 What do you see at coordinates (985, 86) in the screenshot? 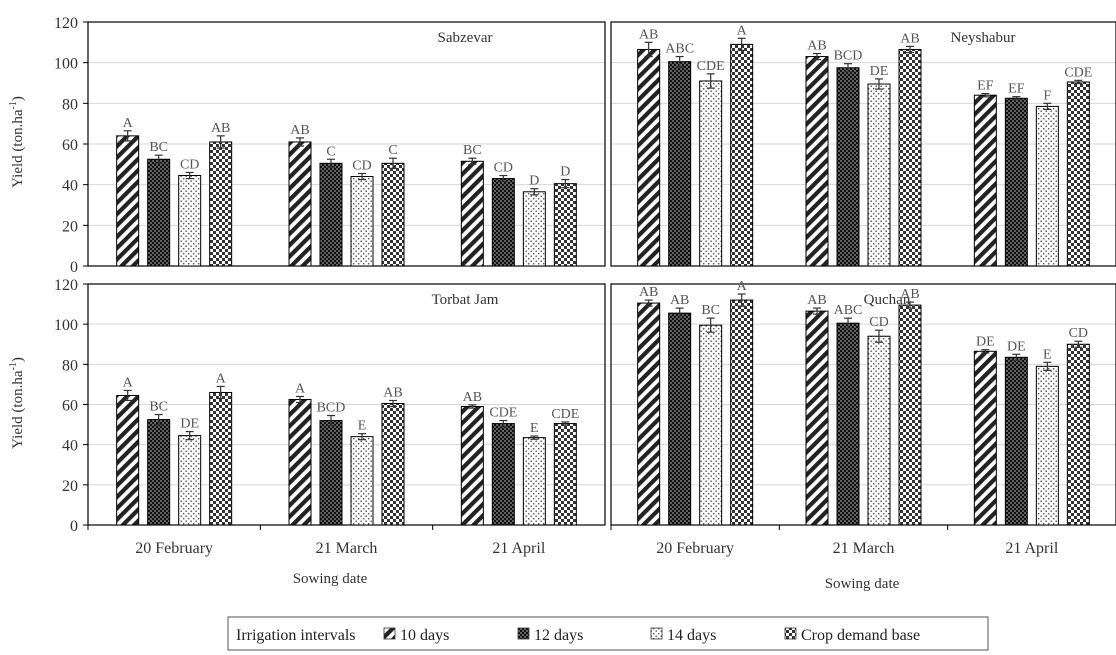
I see `significance-letter: EF` at bounding box center [985, 86].